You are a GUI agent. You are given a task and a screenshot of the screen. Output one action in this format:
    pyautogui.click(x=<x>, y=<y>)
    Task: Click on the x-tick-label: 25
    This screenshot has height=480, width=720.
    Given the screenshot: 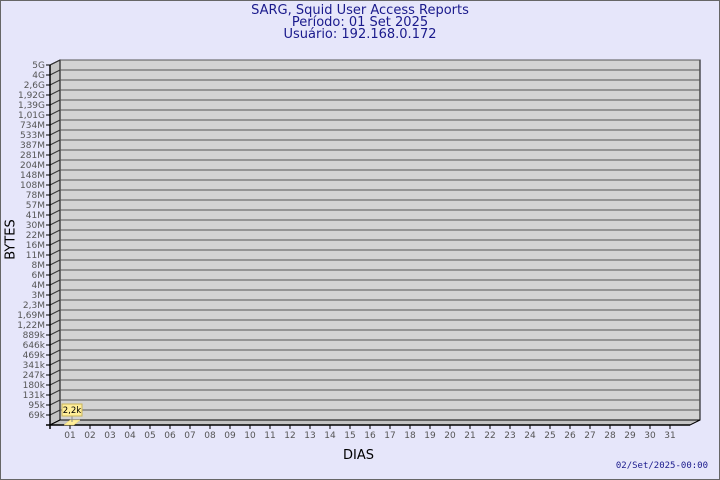 What is the action you would take?
    pyautogui.click(x=549, y=436)
    